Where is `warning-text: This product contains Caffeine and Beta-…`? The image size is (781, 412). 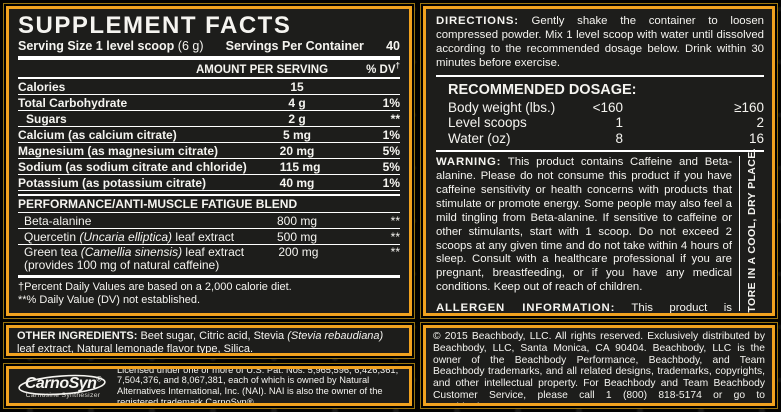
warning-text: This product contains Caffeine and Beta-… is located at coordinates (584, 225).